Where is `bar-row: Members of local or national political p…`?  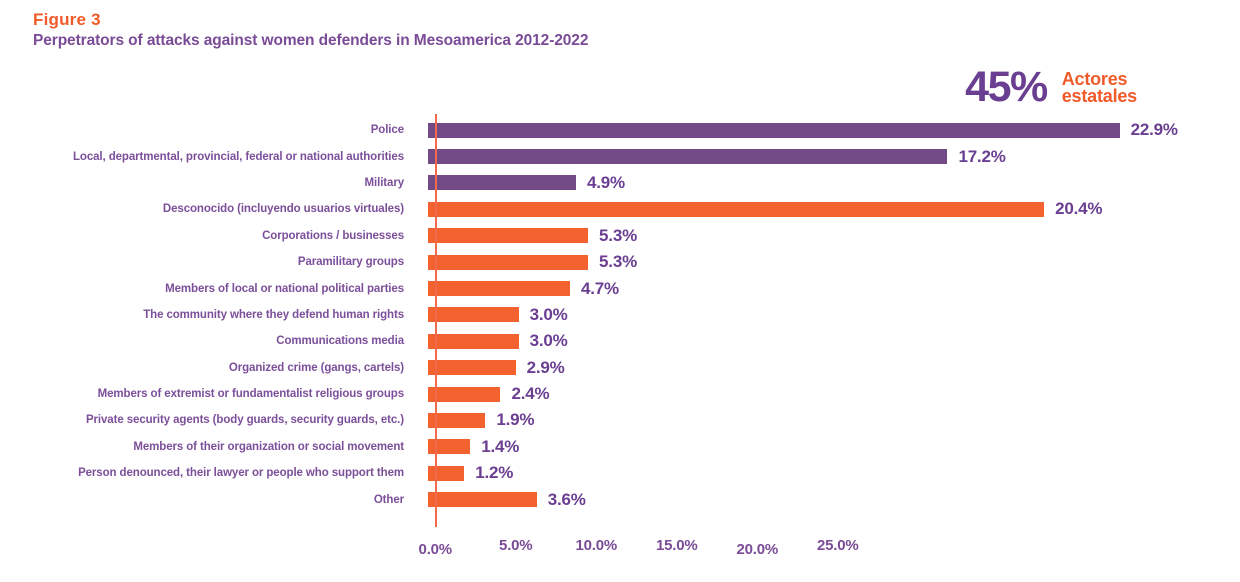
bar-row: Members of local or national political p… is located at coordinates (620, 288).